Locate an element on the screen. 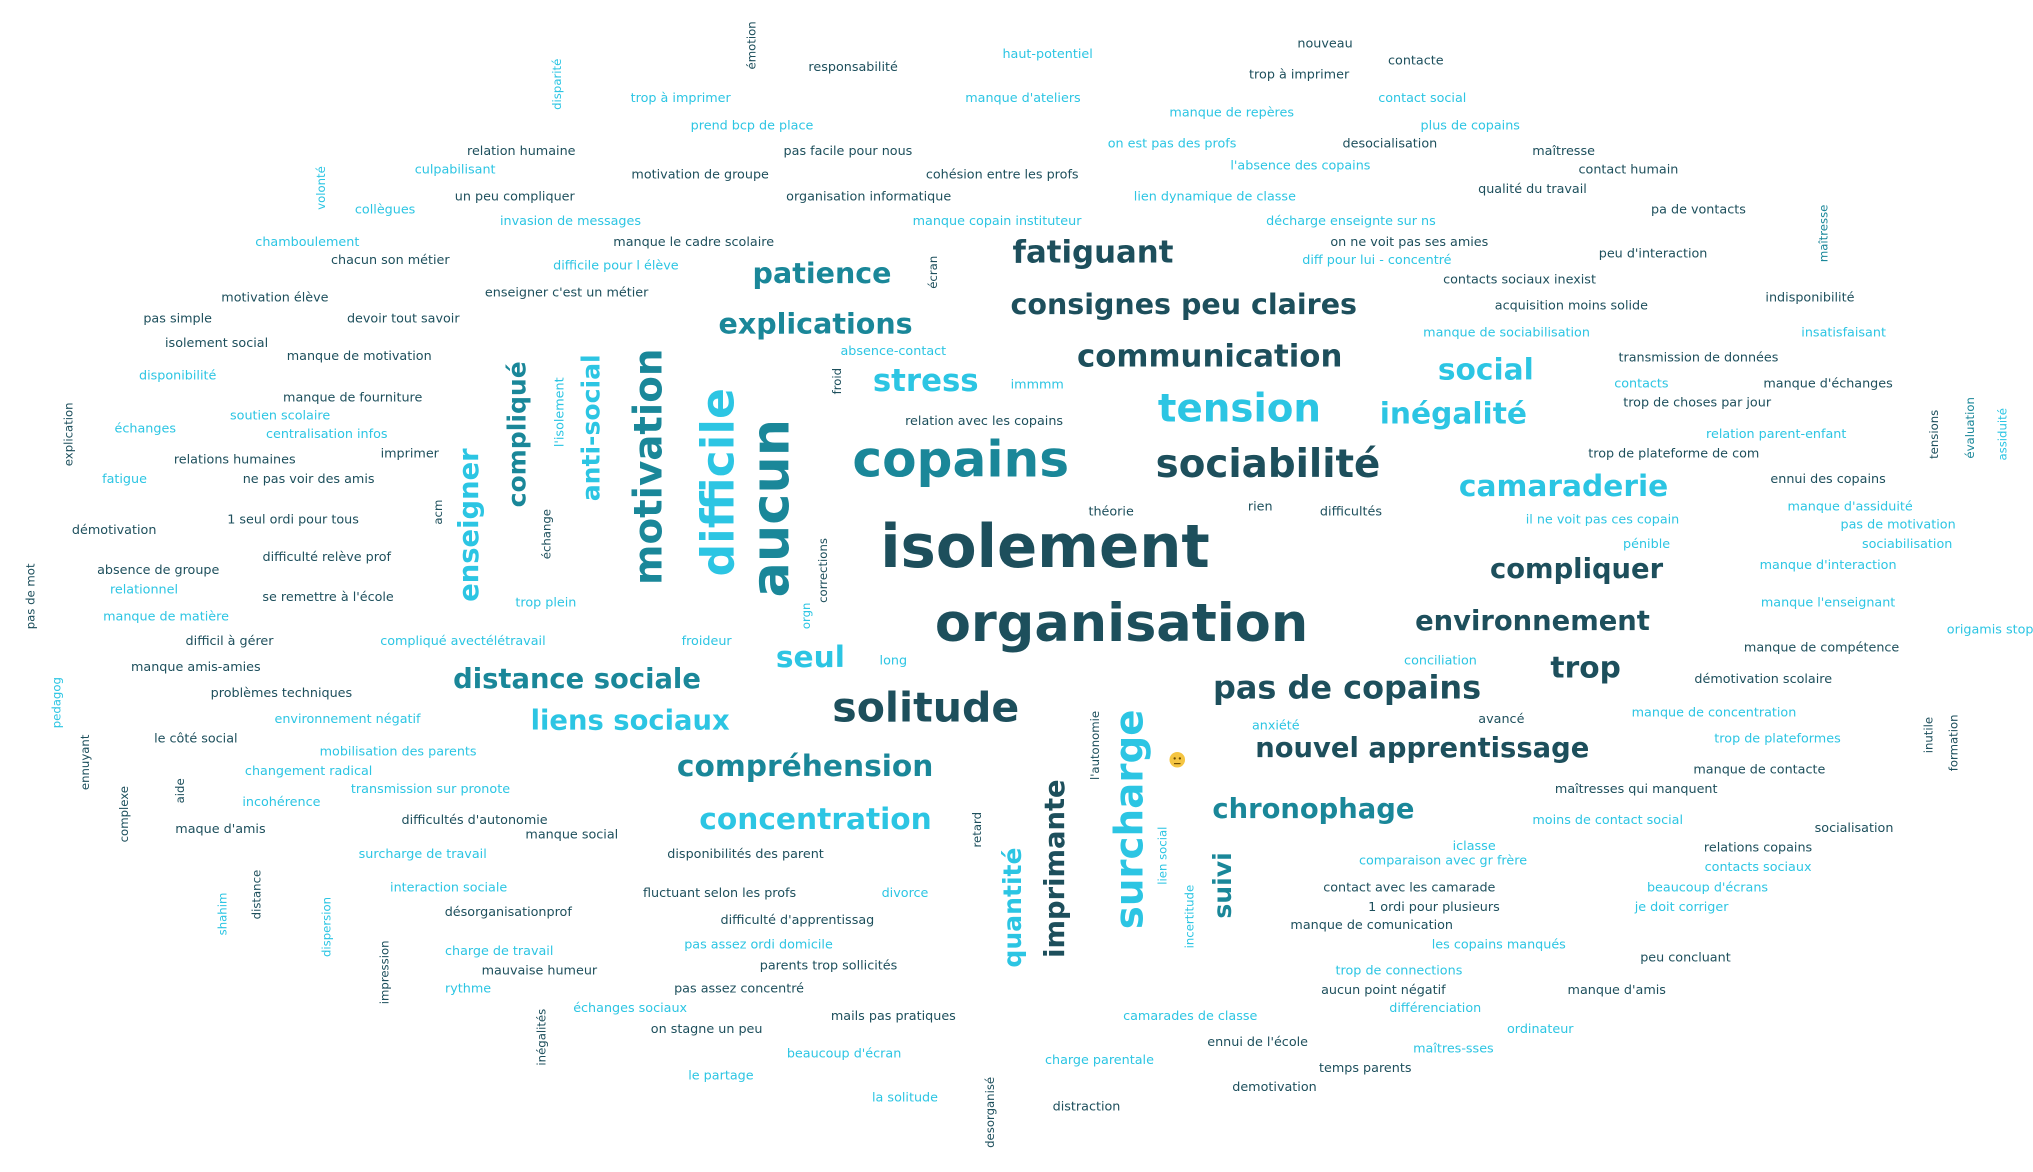 This screenshot has height=1172, width=2033. word: solitude is located at coordinates (925, 707).